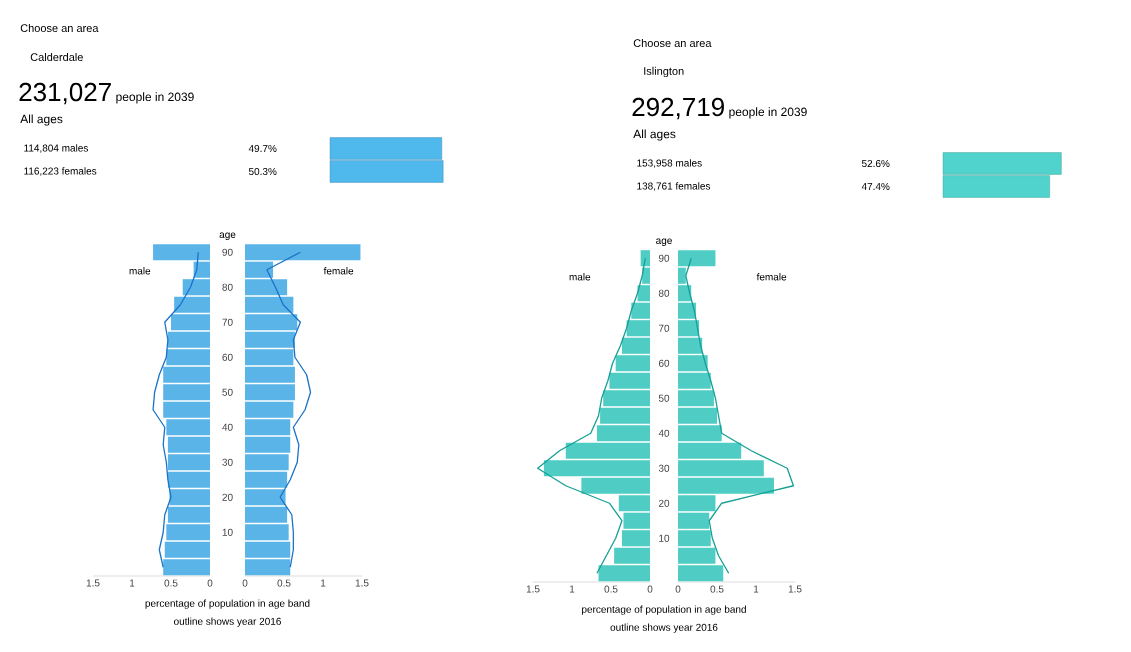  I want to click on data-label: 49.7%, so click(262, 148).